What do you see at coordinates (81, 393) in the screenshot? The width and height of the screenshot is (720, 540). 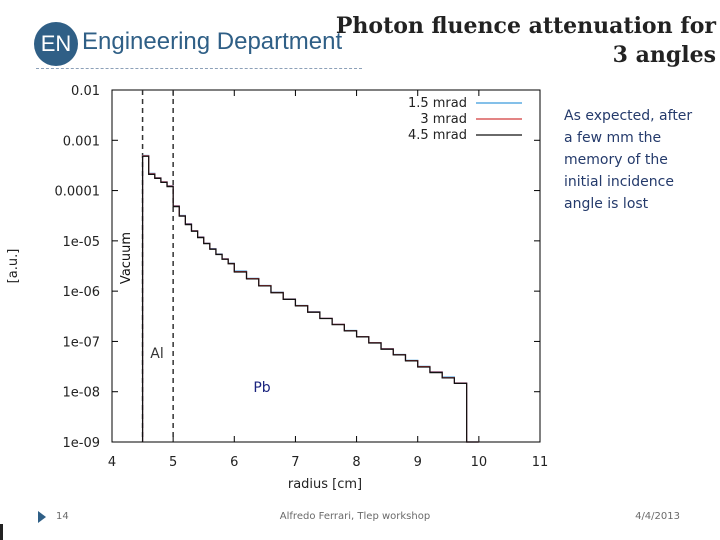 I see `y-tick-label: 1e-08` at bounding box center [81, 393].